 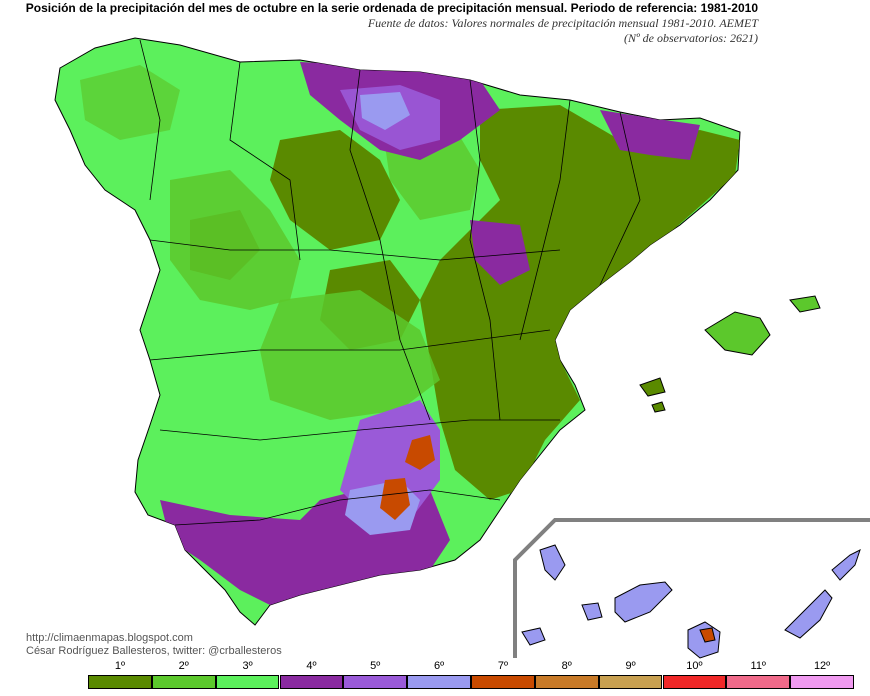 What do you see at coordinates (822, 666) in the screenshot?
I see `legend-label: 12º` at bounding box center [822, 666].